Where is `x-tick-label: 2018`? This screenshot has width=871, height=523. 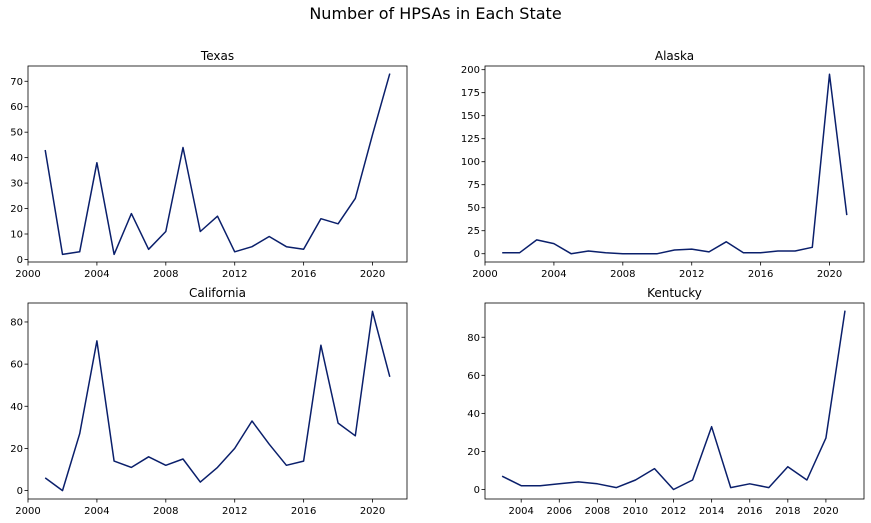
x-tick-label: 2018 is located at coordinates (787, 511).